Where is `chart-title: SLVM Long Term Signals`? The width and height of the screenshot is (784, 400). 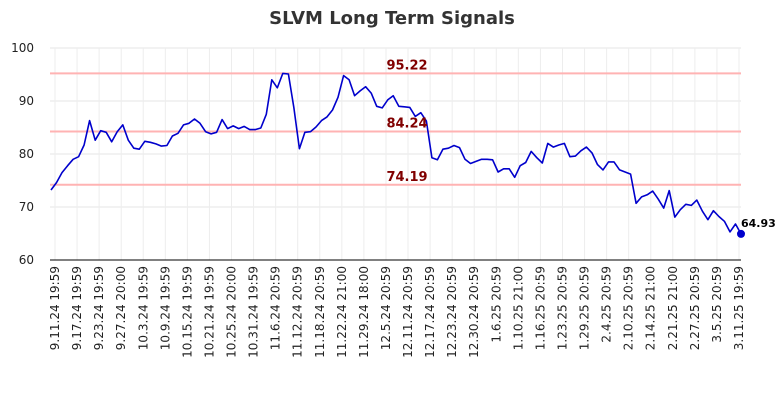
chart-title: SLVM Long Term Signals is located at coordinates (392, 18).